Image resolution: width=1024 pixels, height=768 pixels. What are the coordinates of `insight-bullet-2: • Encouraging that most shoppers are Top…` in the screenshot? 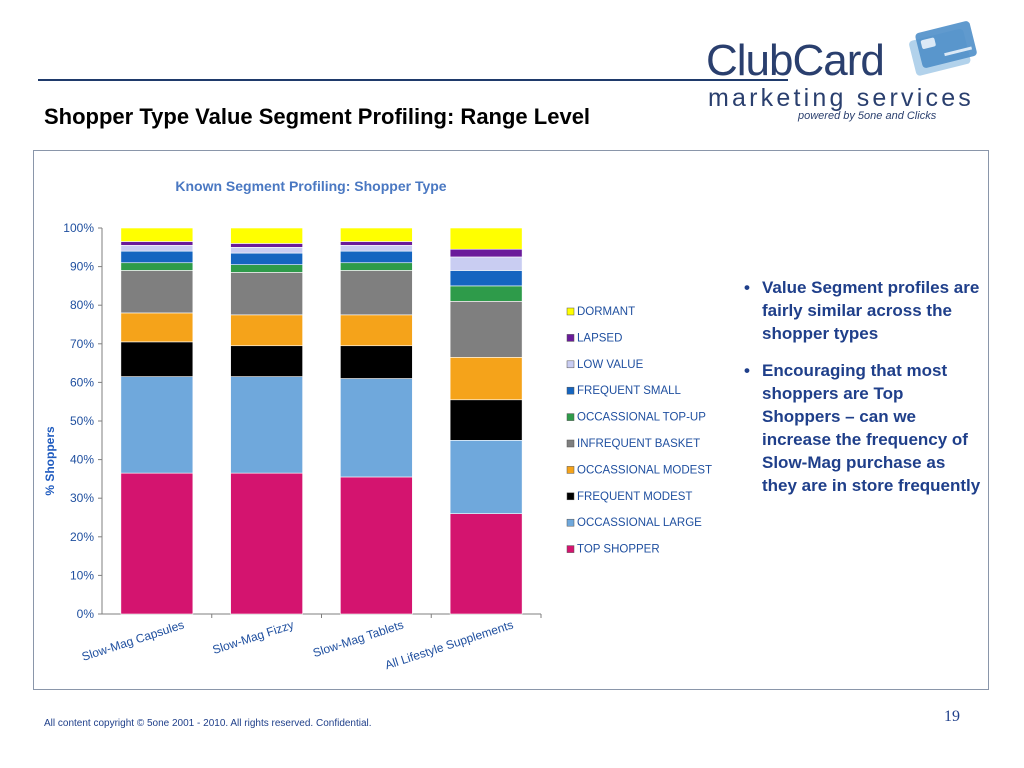 It's located at (862, 428).